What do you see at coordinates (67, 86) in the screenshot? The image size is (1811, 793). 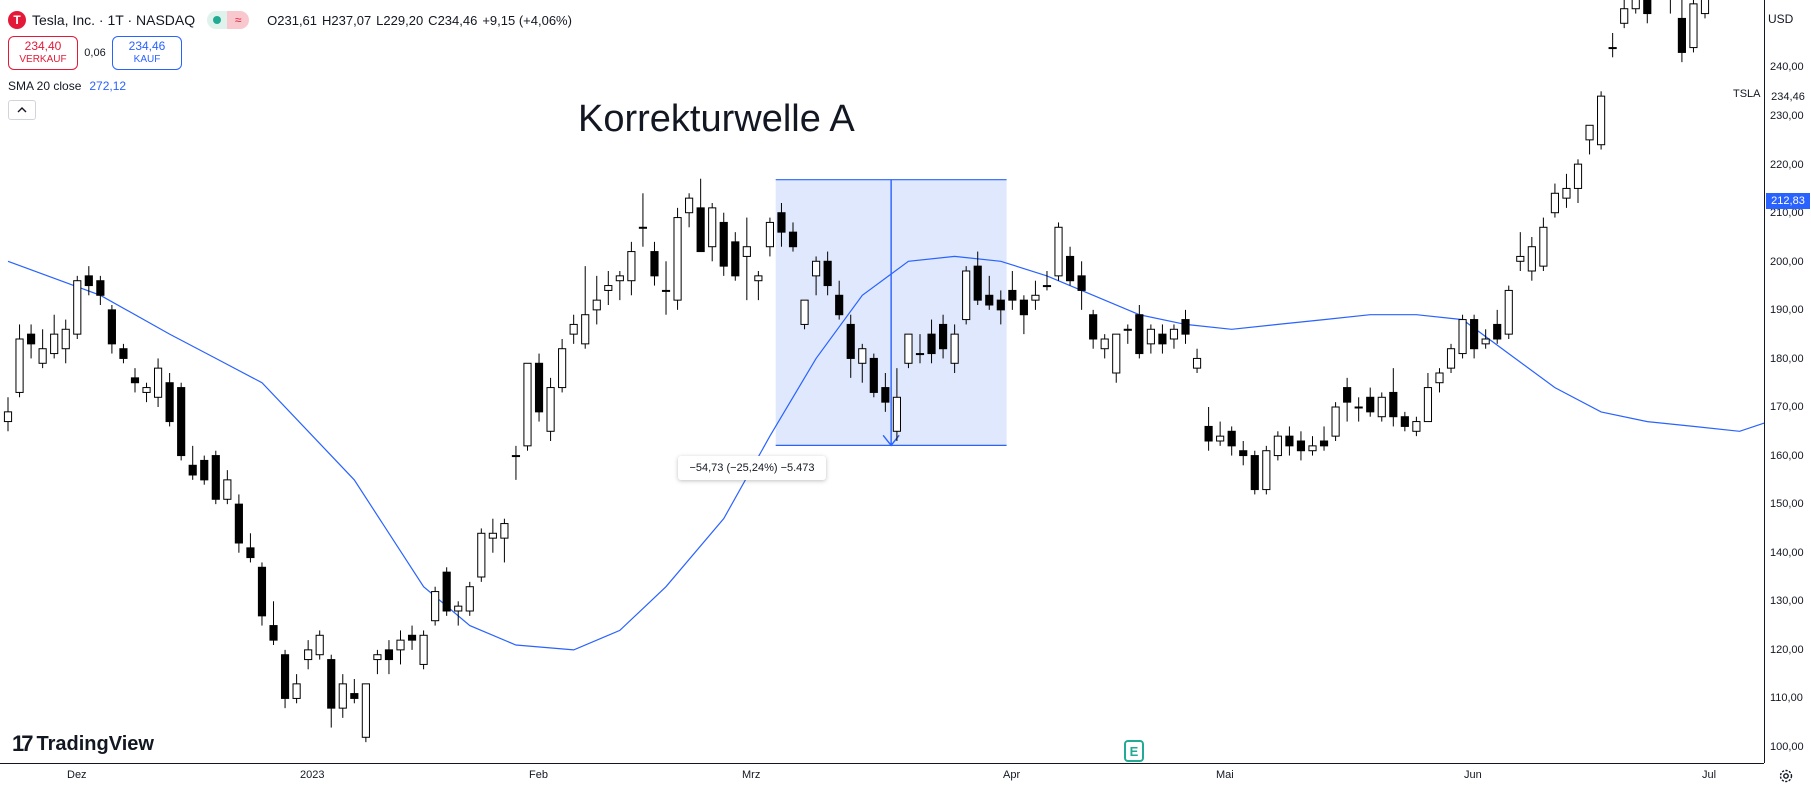 I see `indicator-legend: SMA 20 close 272,12` at bounding box center [67, 86].